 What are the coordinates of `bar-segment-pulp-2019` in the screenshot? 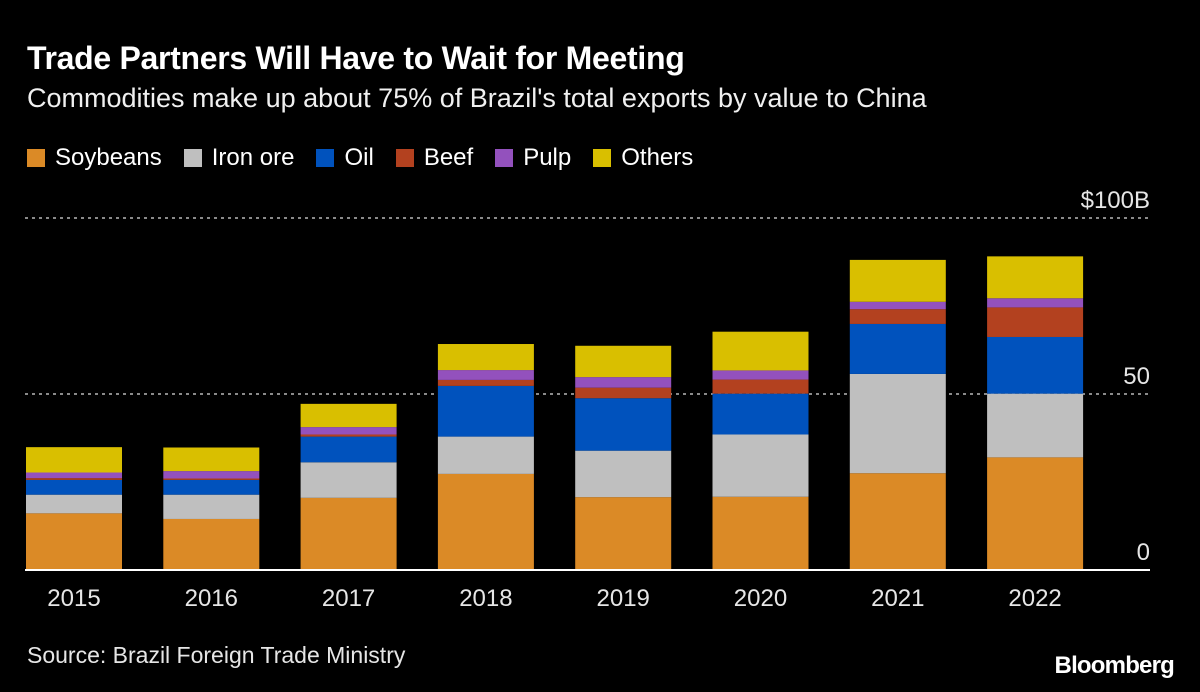 It's located at (623, 382).